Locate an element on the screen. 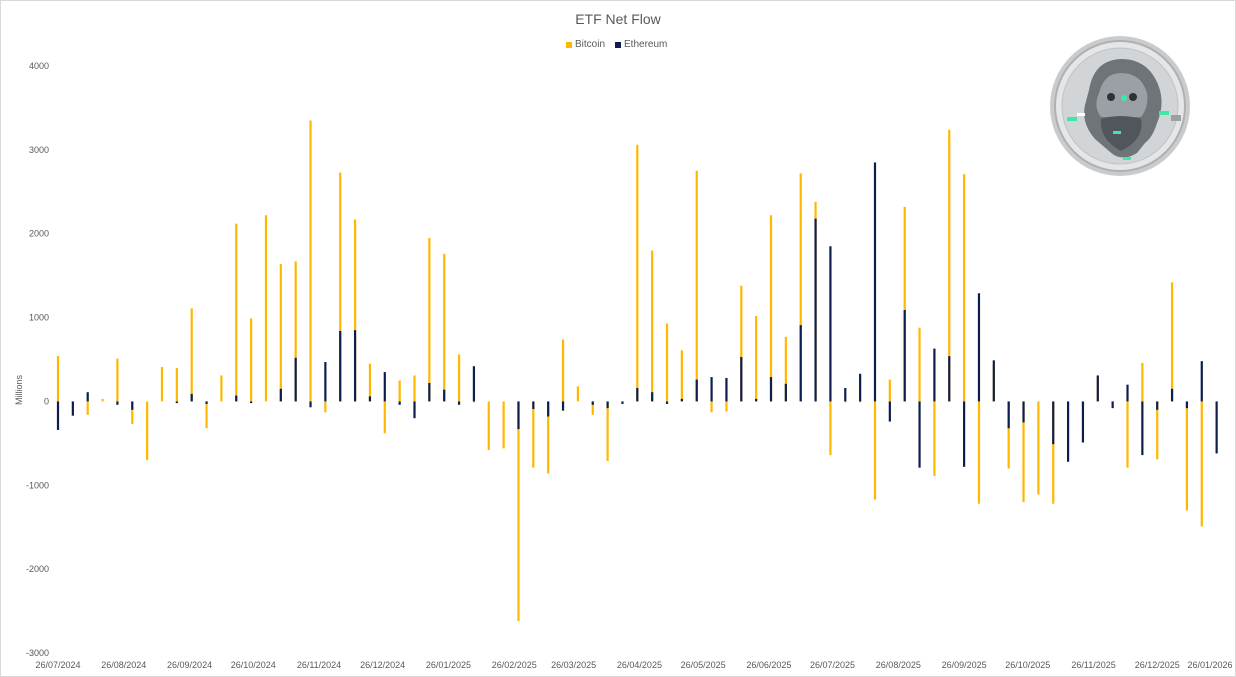  x-tick-label: 26/08/2025 is located at coordinates (898, 665).